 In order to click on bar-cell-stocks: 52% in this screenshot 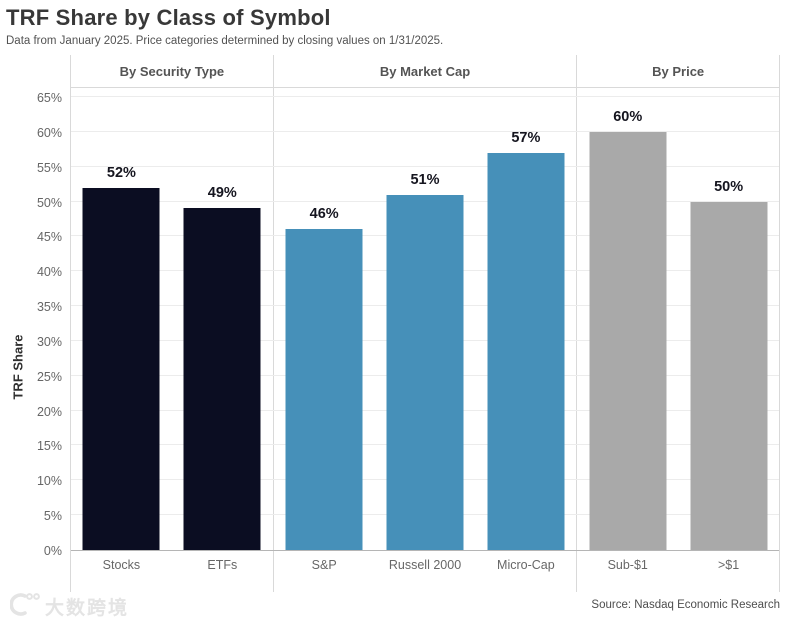, I will do `click(121, 319)`.